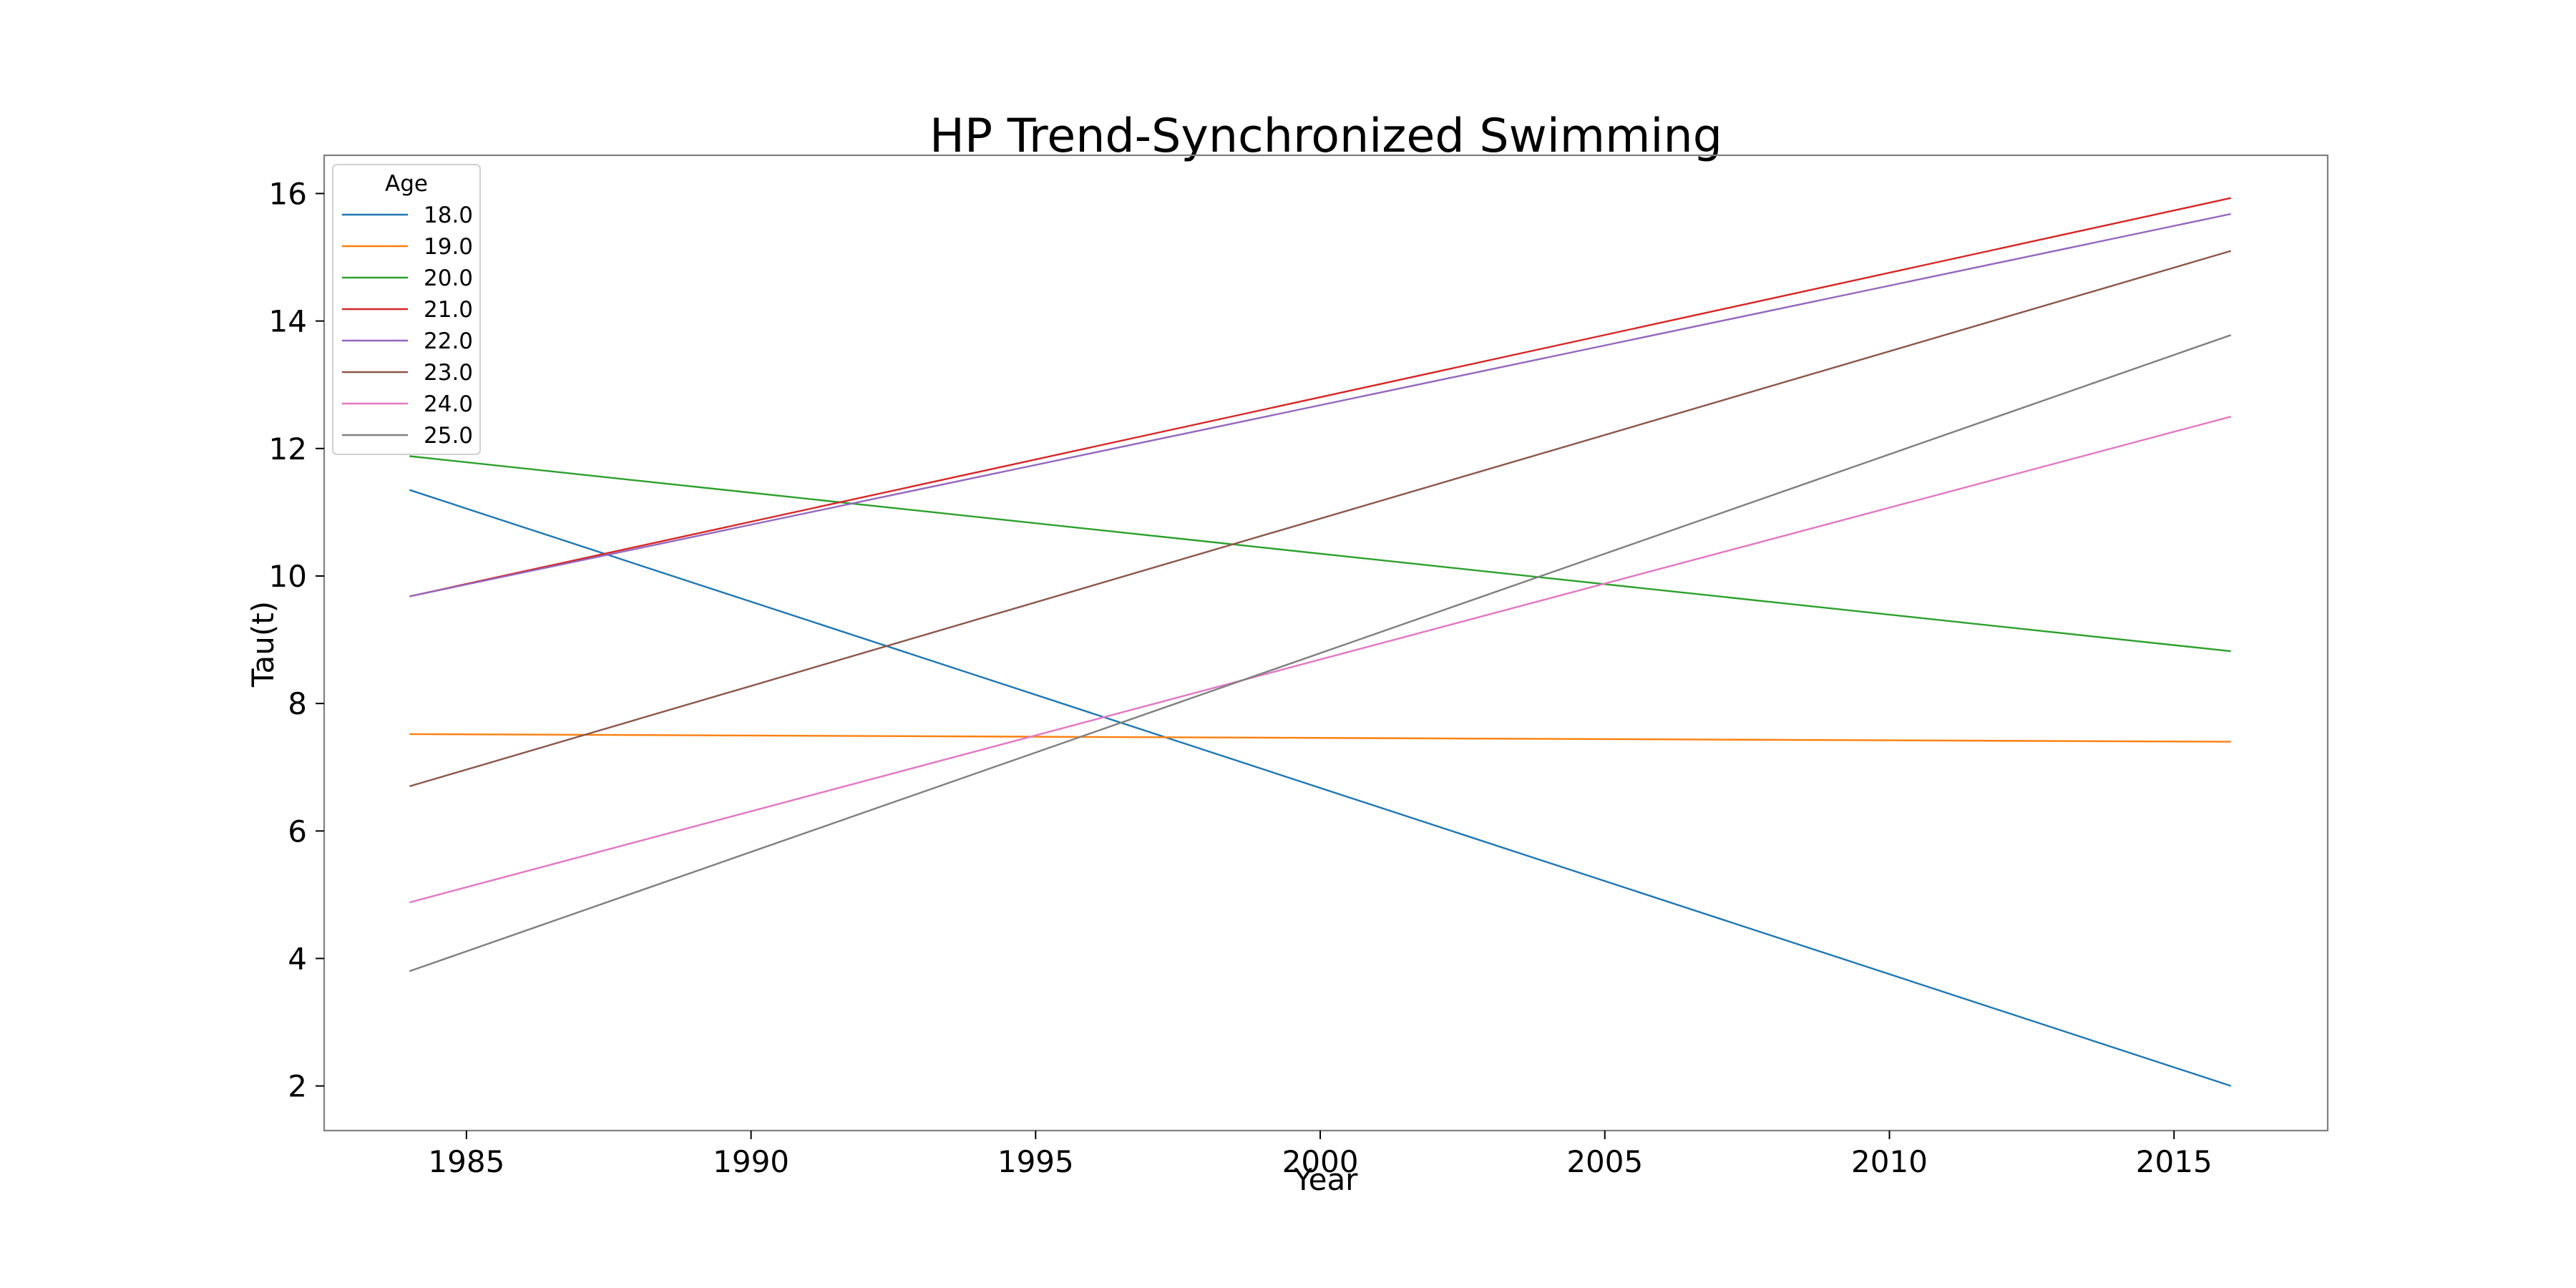 This screenshot has width=2576, height=1288. I want to click on legend-label: 21.0, so click(448, 310).